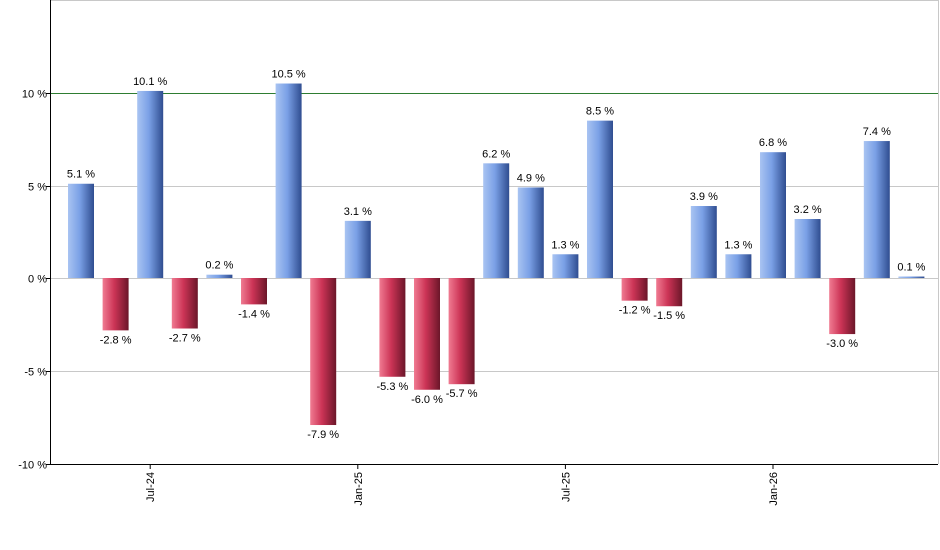 Image resolution: width=940 pixels, height=550 pixels. I want to click on data-label-8: 3.1 %, so click(358, 212).